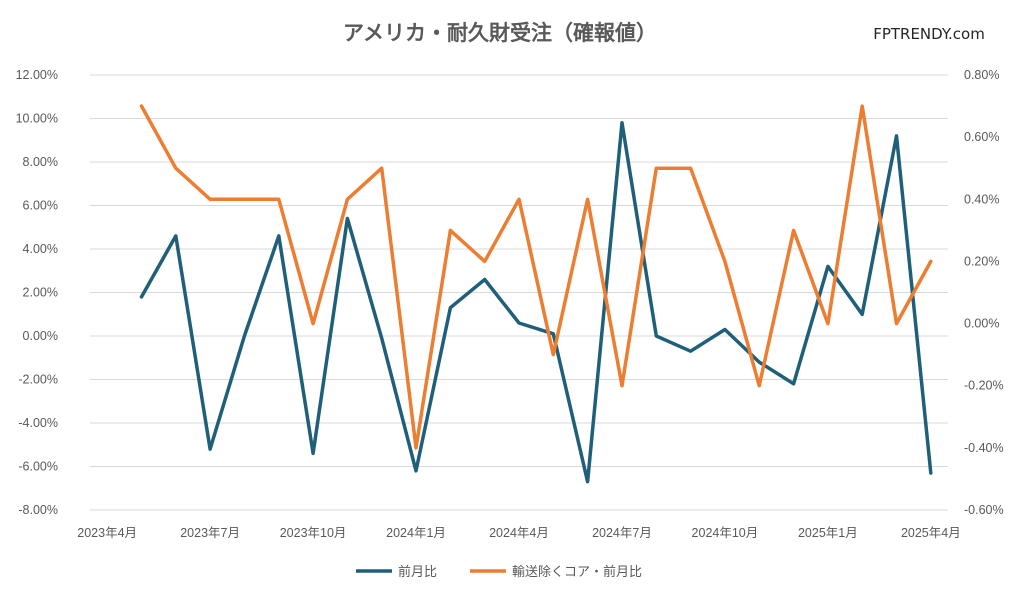  Describe the element at coordinates (984, 448) in the screenshot. I see `right-tick-label: -0.40%` at that location.